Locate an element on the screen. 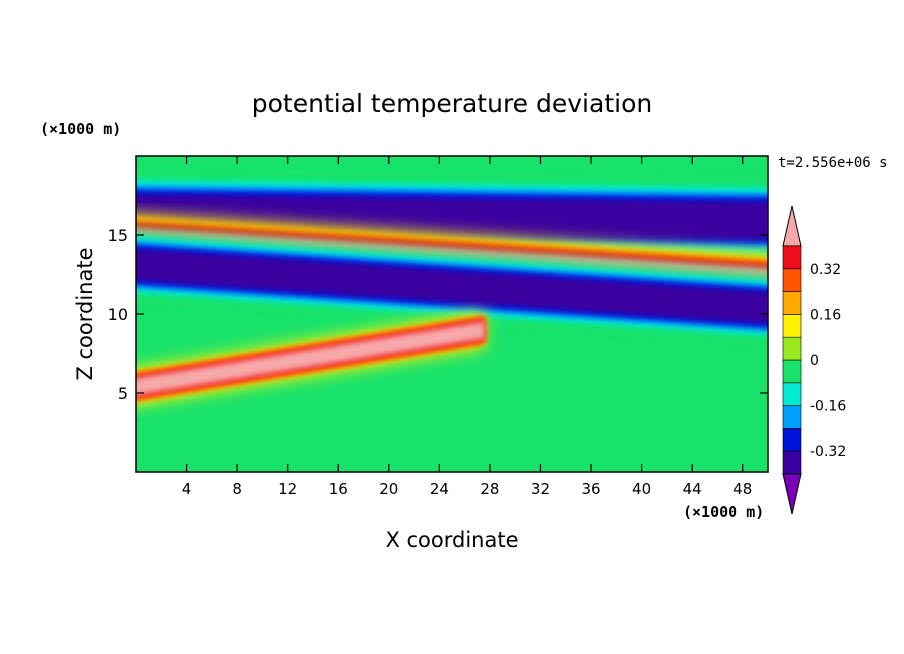 The image size is (904, 654). x-axis-unit: (×1000 m) is located at coordinates (723, 512).